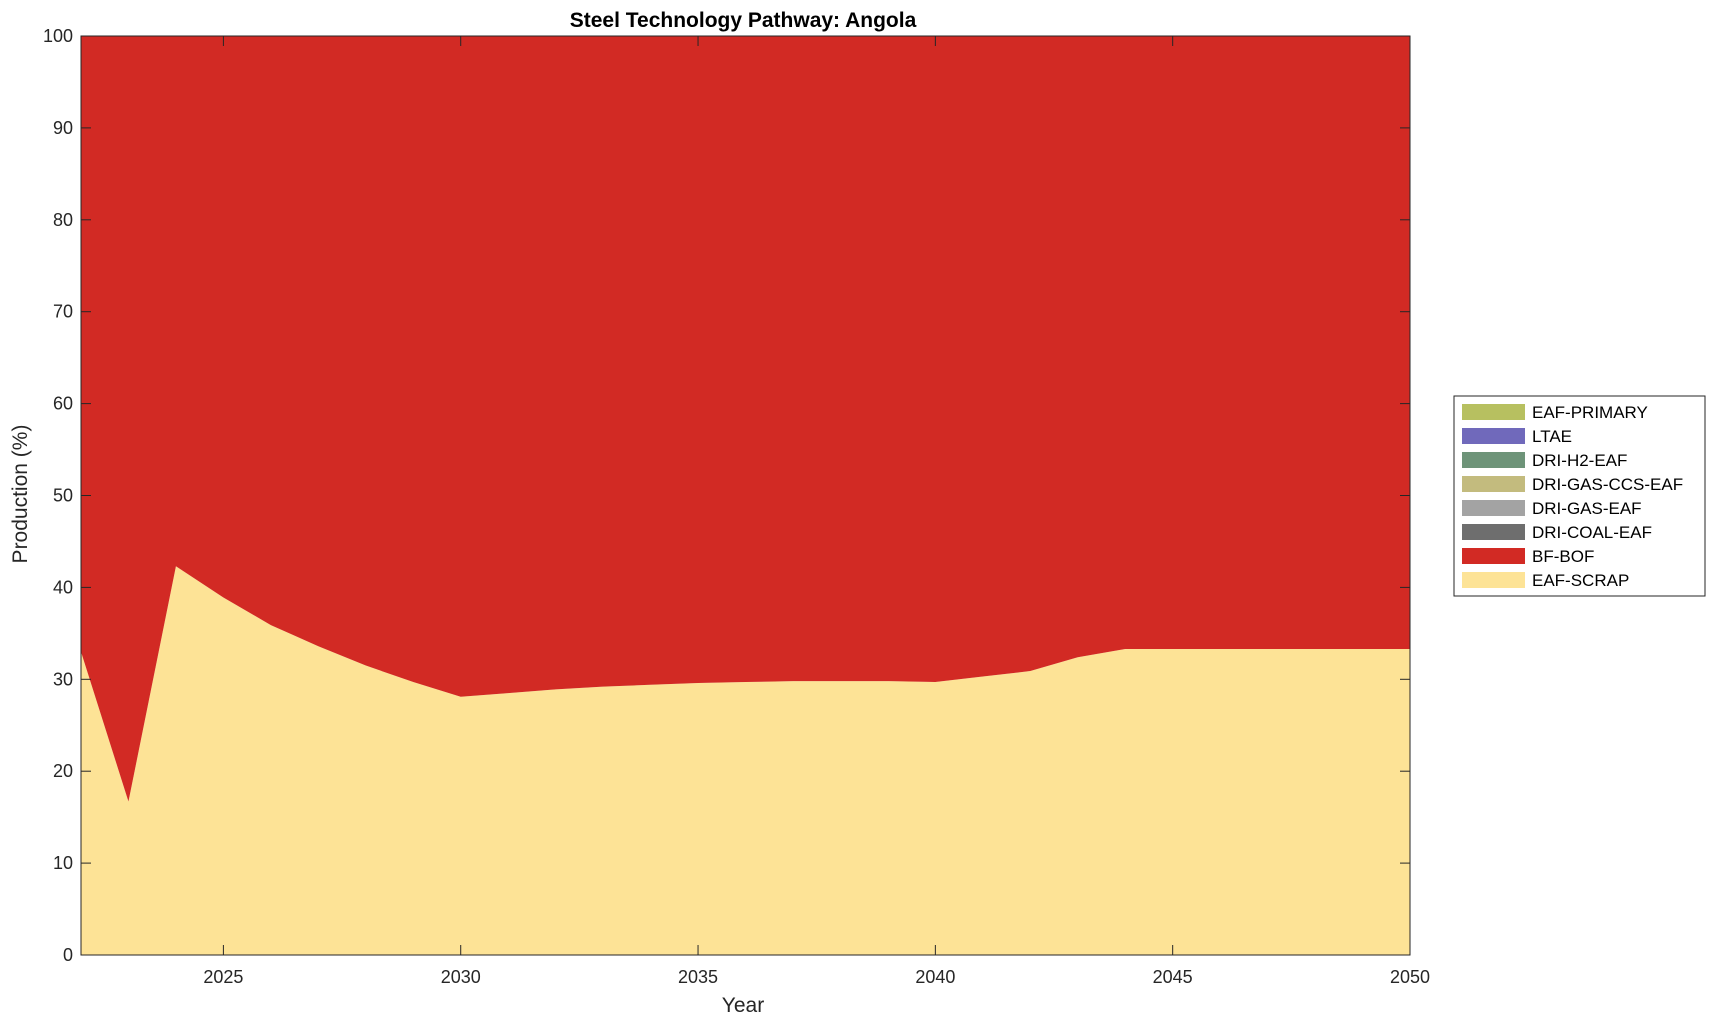  I want to click on legend-swatch-dri-h2-eaf, so click(1493, 460).